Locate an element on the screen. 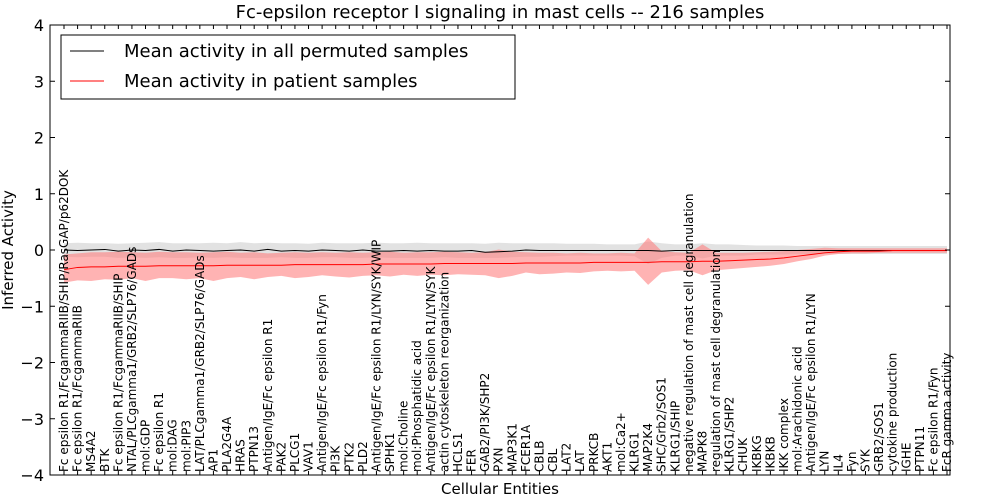  x-tick-label: Fc epsilon R1 is located at coordinates (159, 432).